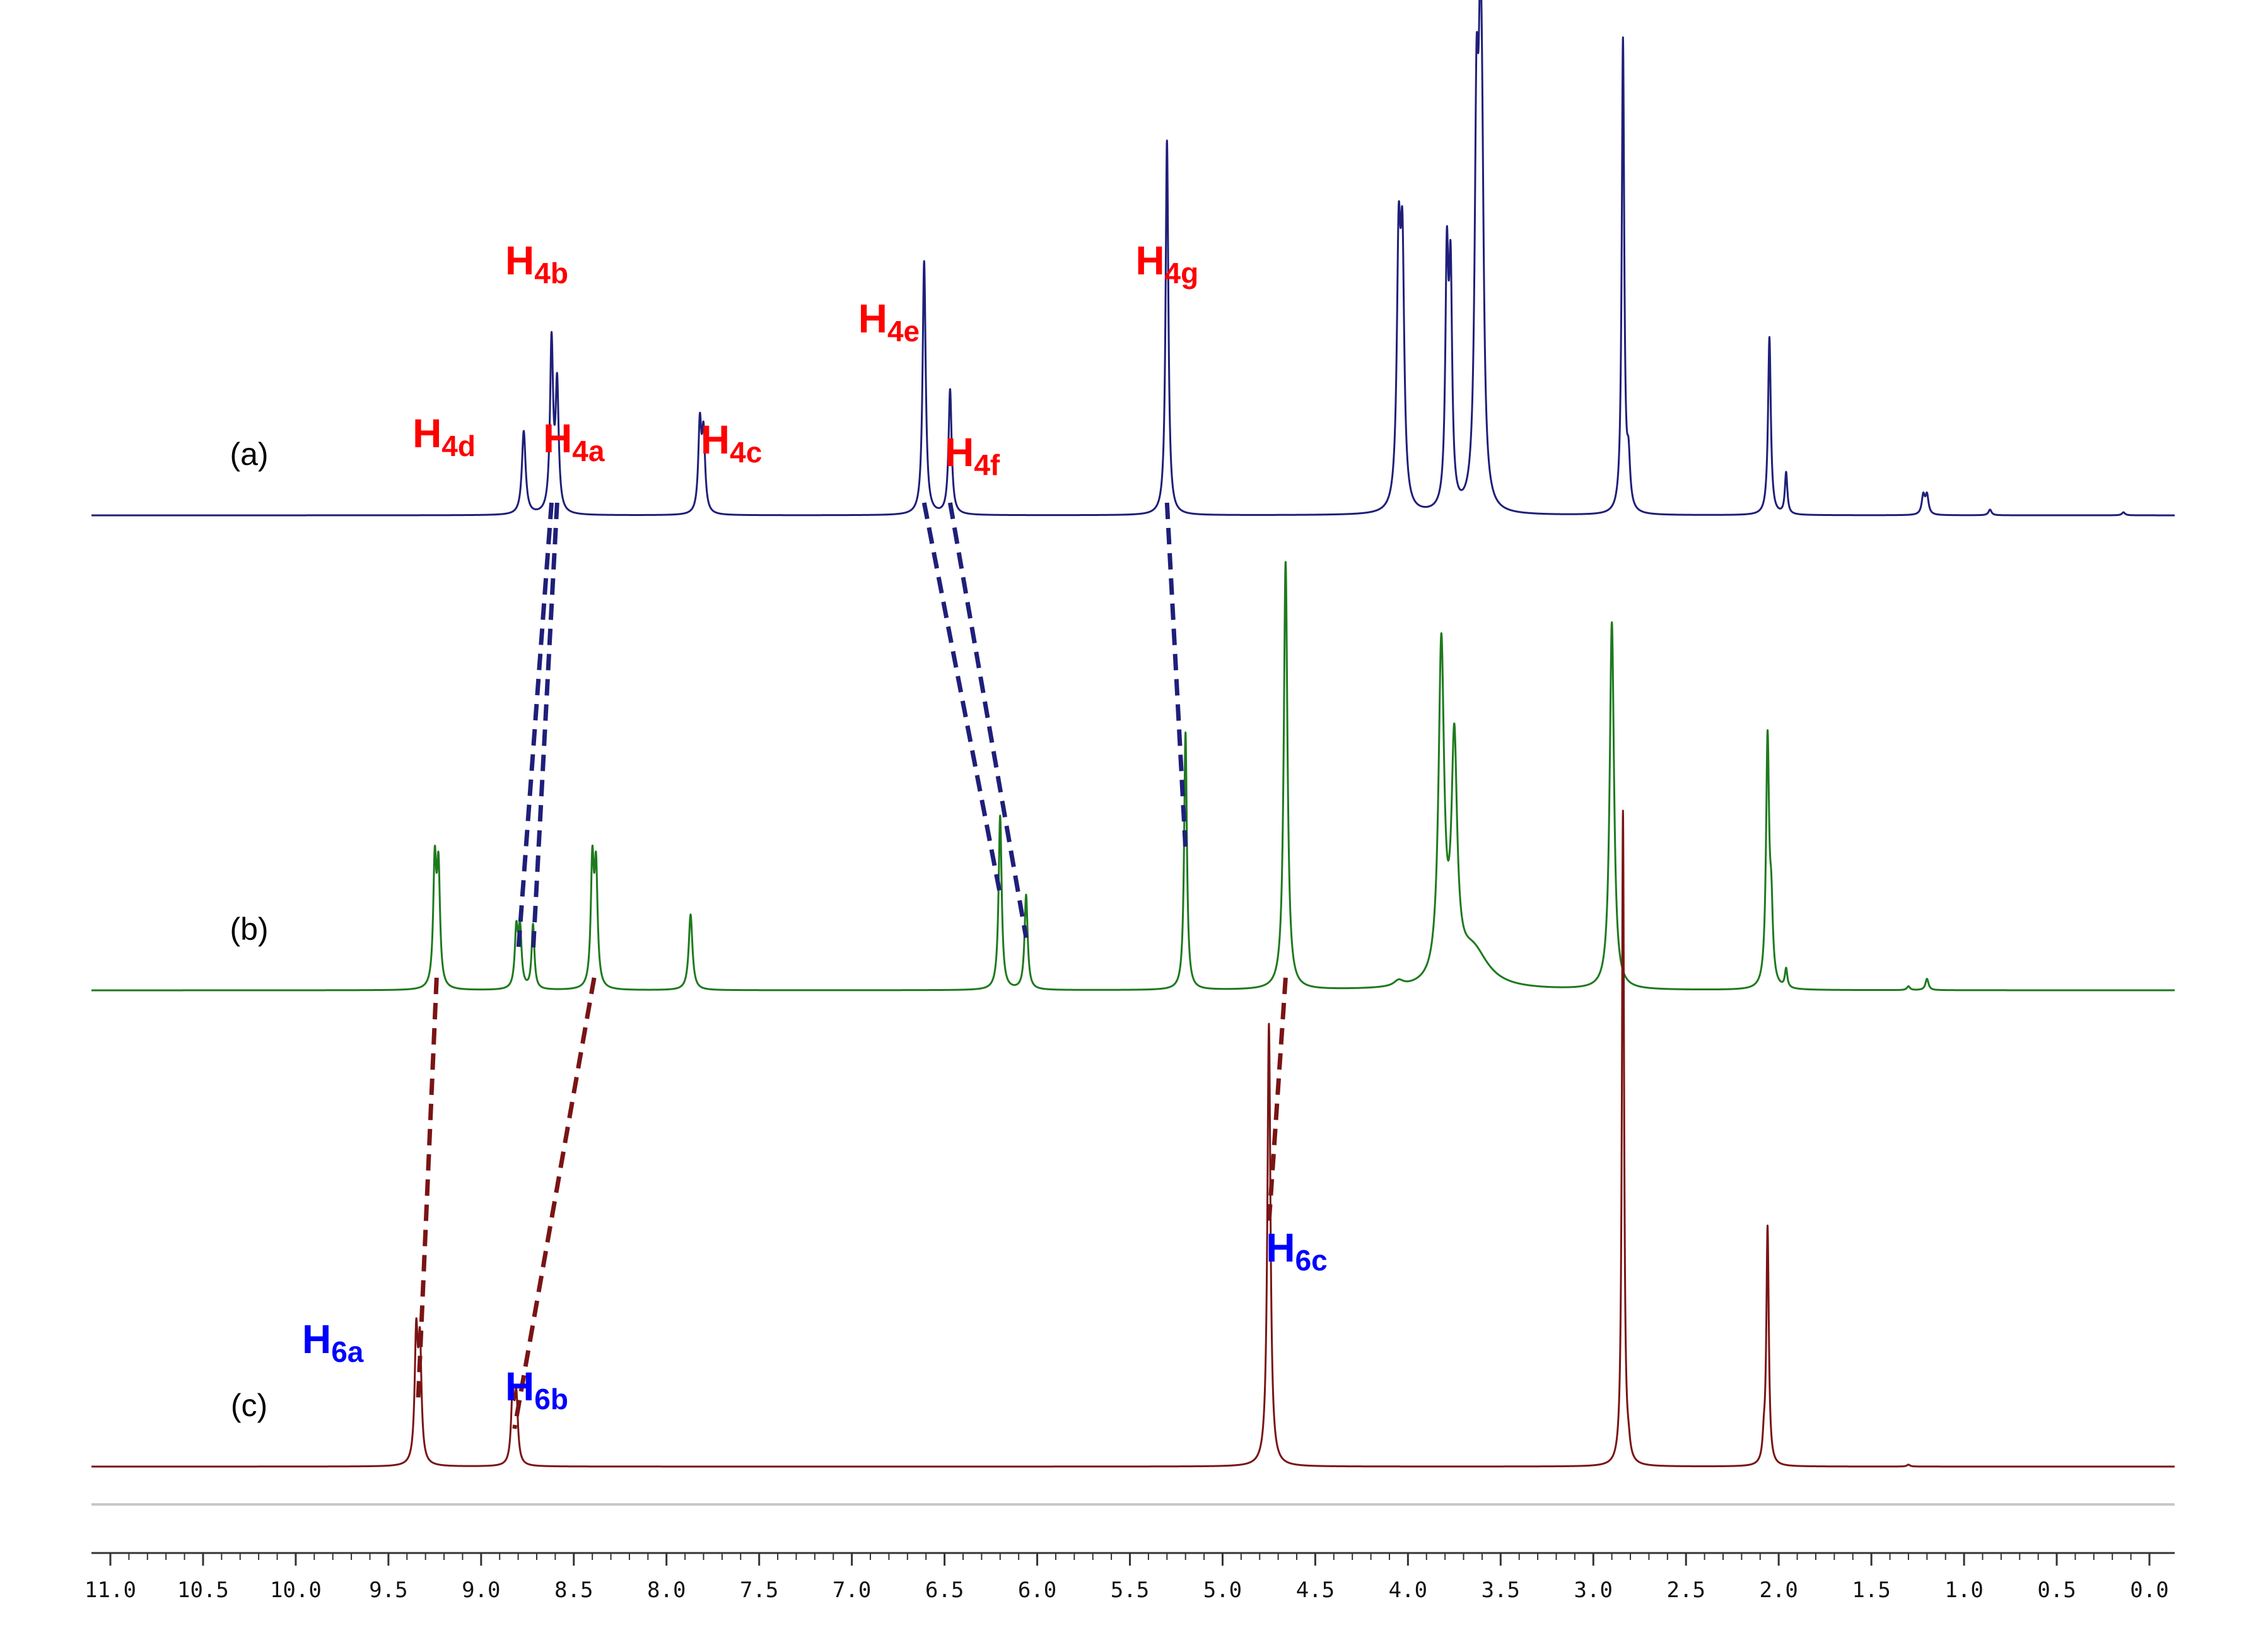 Image resolution: width=2268 pixels, height=1635 pixels. Describe the element at coordinates (759, 1591) in the screenshot. I see `x-tick-label: 7.5` at that location.